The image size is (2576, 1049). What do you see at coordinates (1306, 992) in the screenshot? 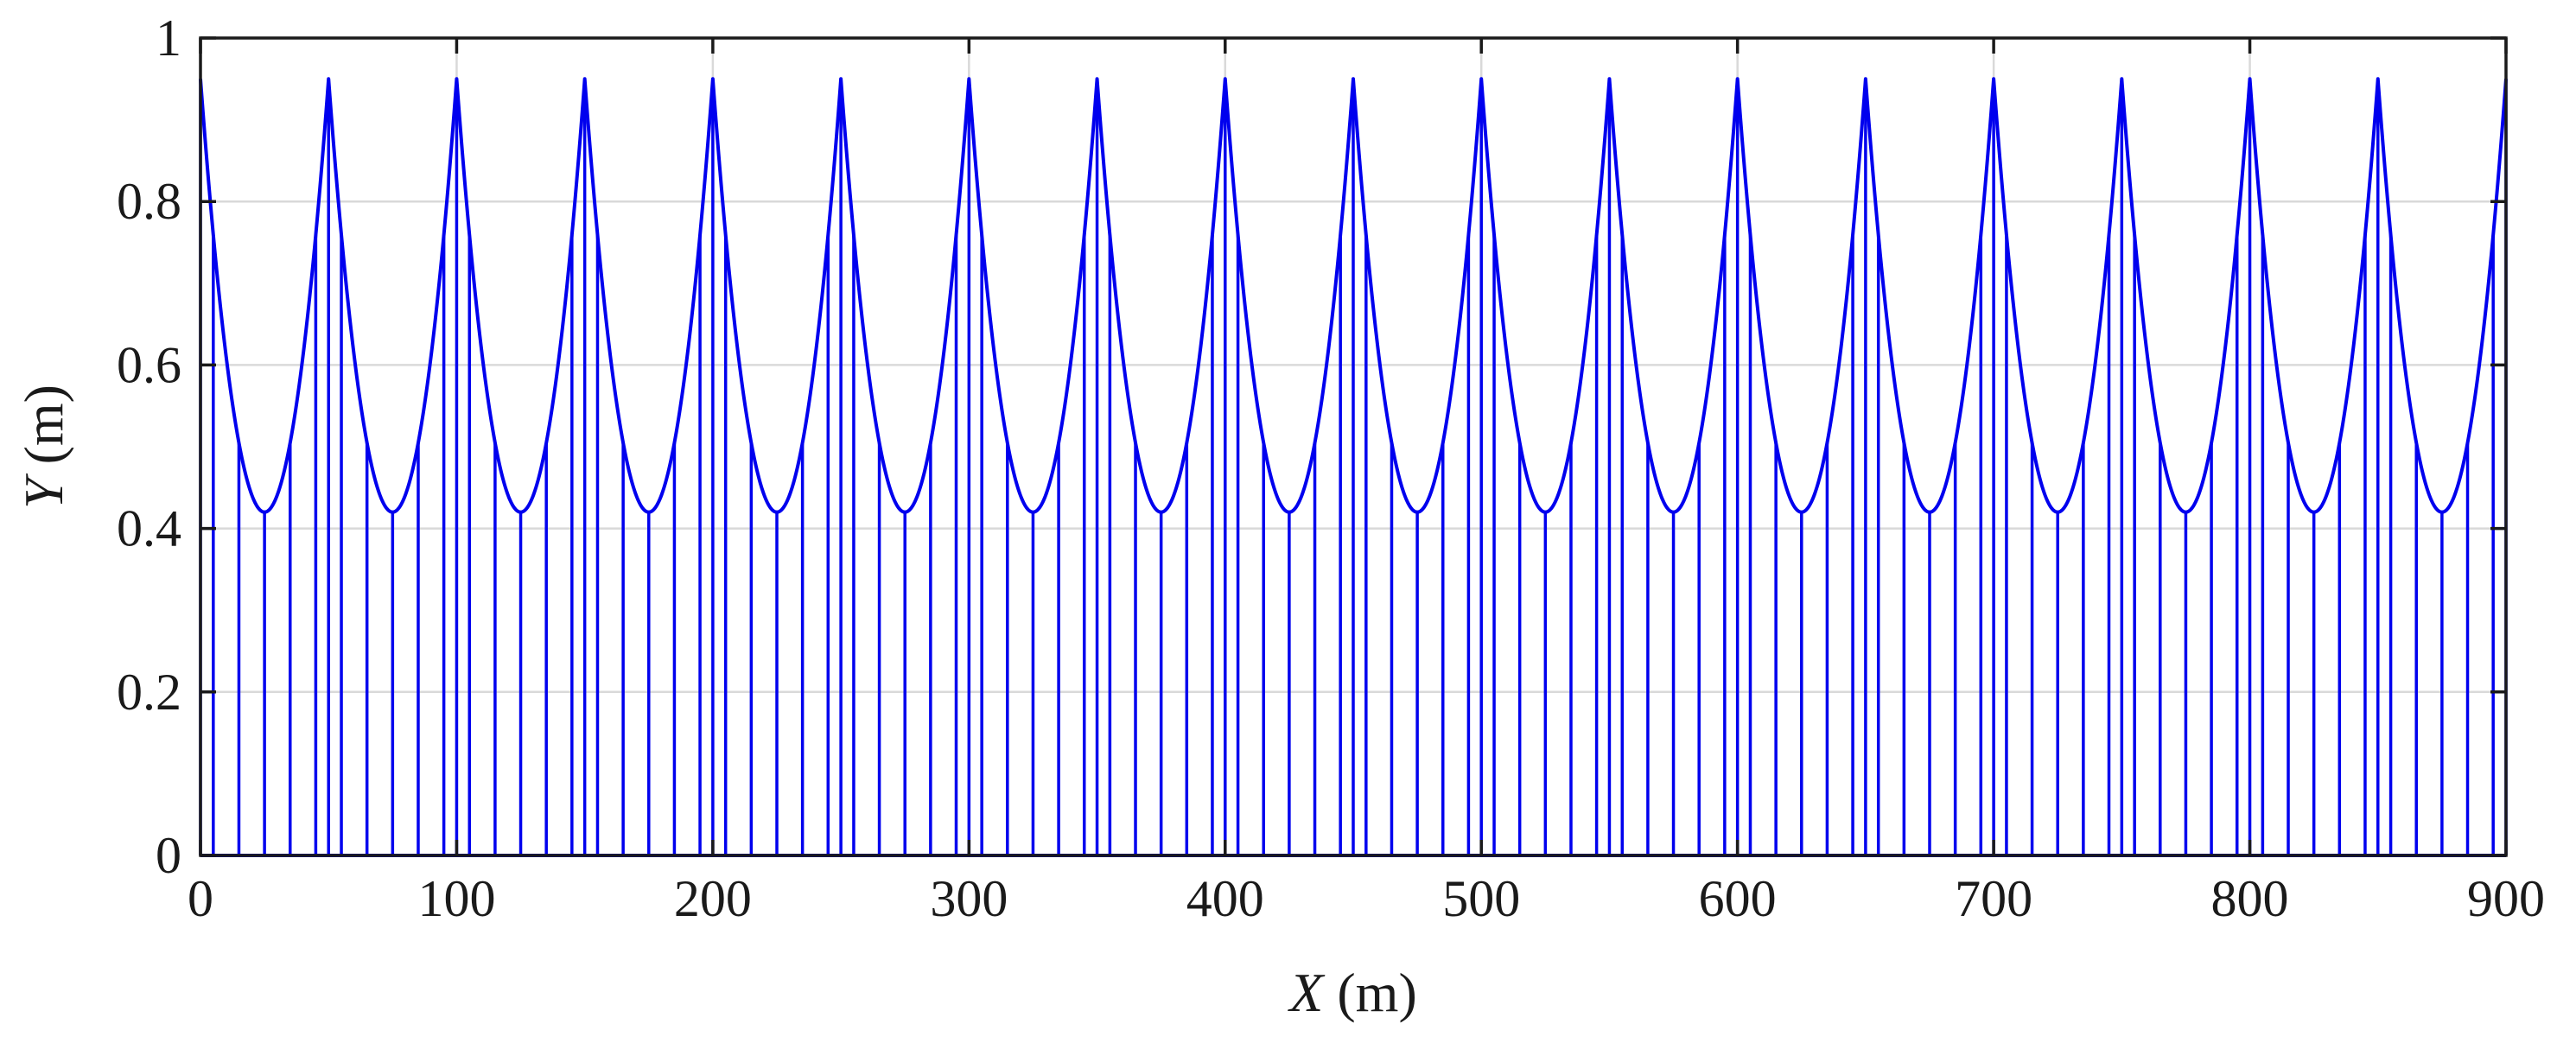
I see `x-axis-label-var: X` at bounding box center [1306, 992].